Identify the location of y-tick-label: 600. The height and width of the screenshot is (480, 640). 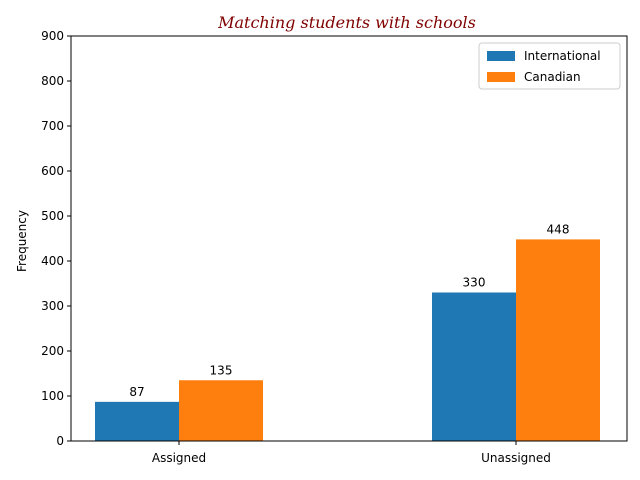
(52, 171).